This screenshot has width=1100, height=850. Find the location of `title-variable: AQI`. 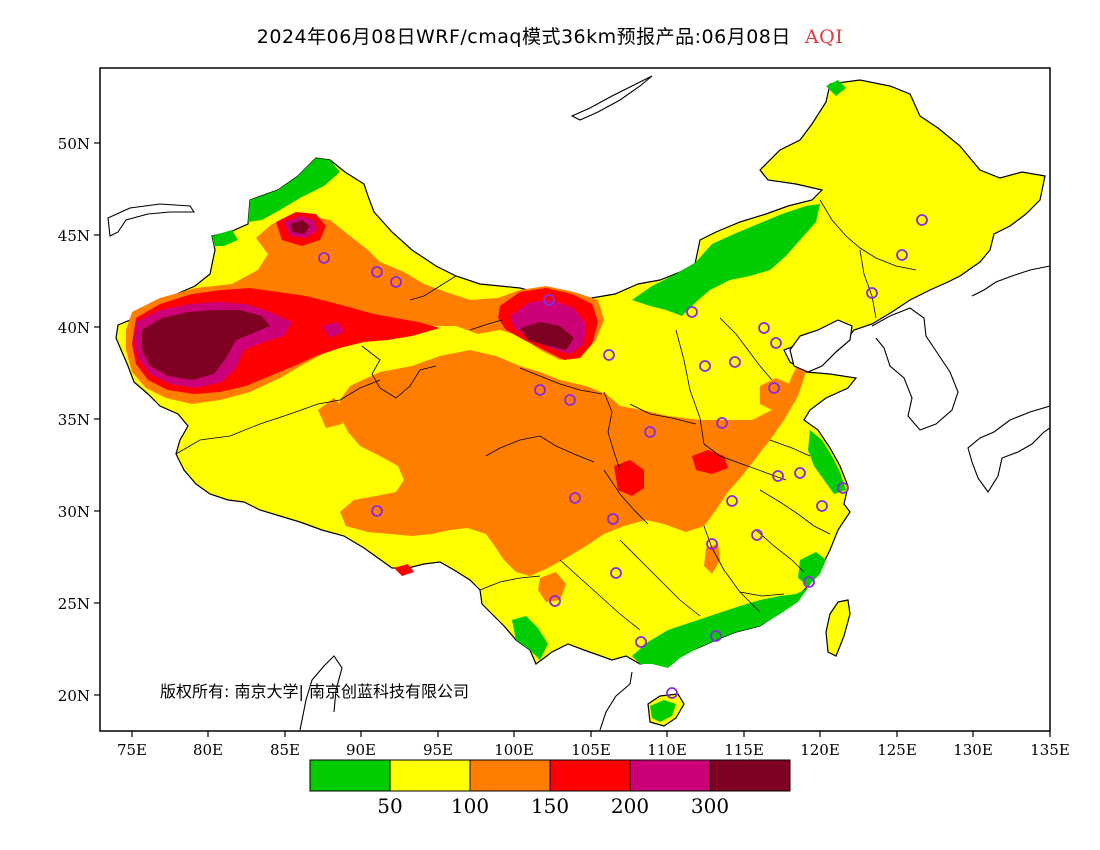

title-variable: AQI is located at coordinates (824, 37).